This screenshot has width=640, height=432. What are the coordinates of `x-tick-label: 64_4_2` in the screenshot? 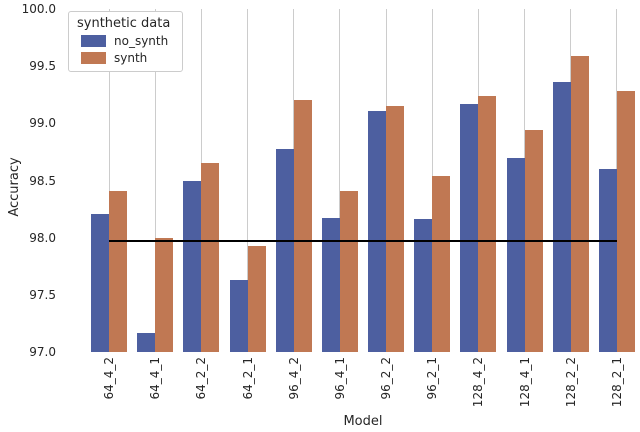 It's located at (109, 378).